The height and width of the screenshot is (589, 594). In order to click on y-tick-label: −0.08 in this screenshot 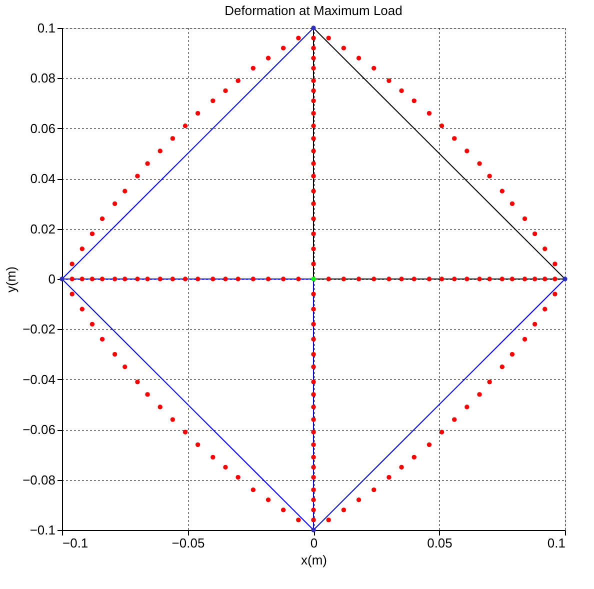, I will do `click(39, 480)`.